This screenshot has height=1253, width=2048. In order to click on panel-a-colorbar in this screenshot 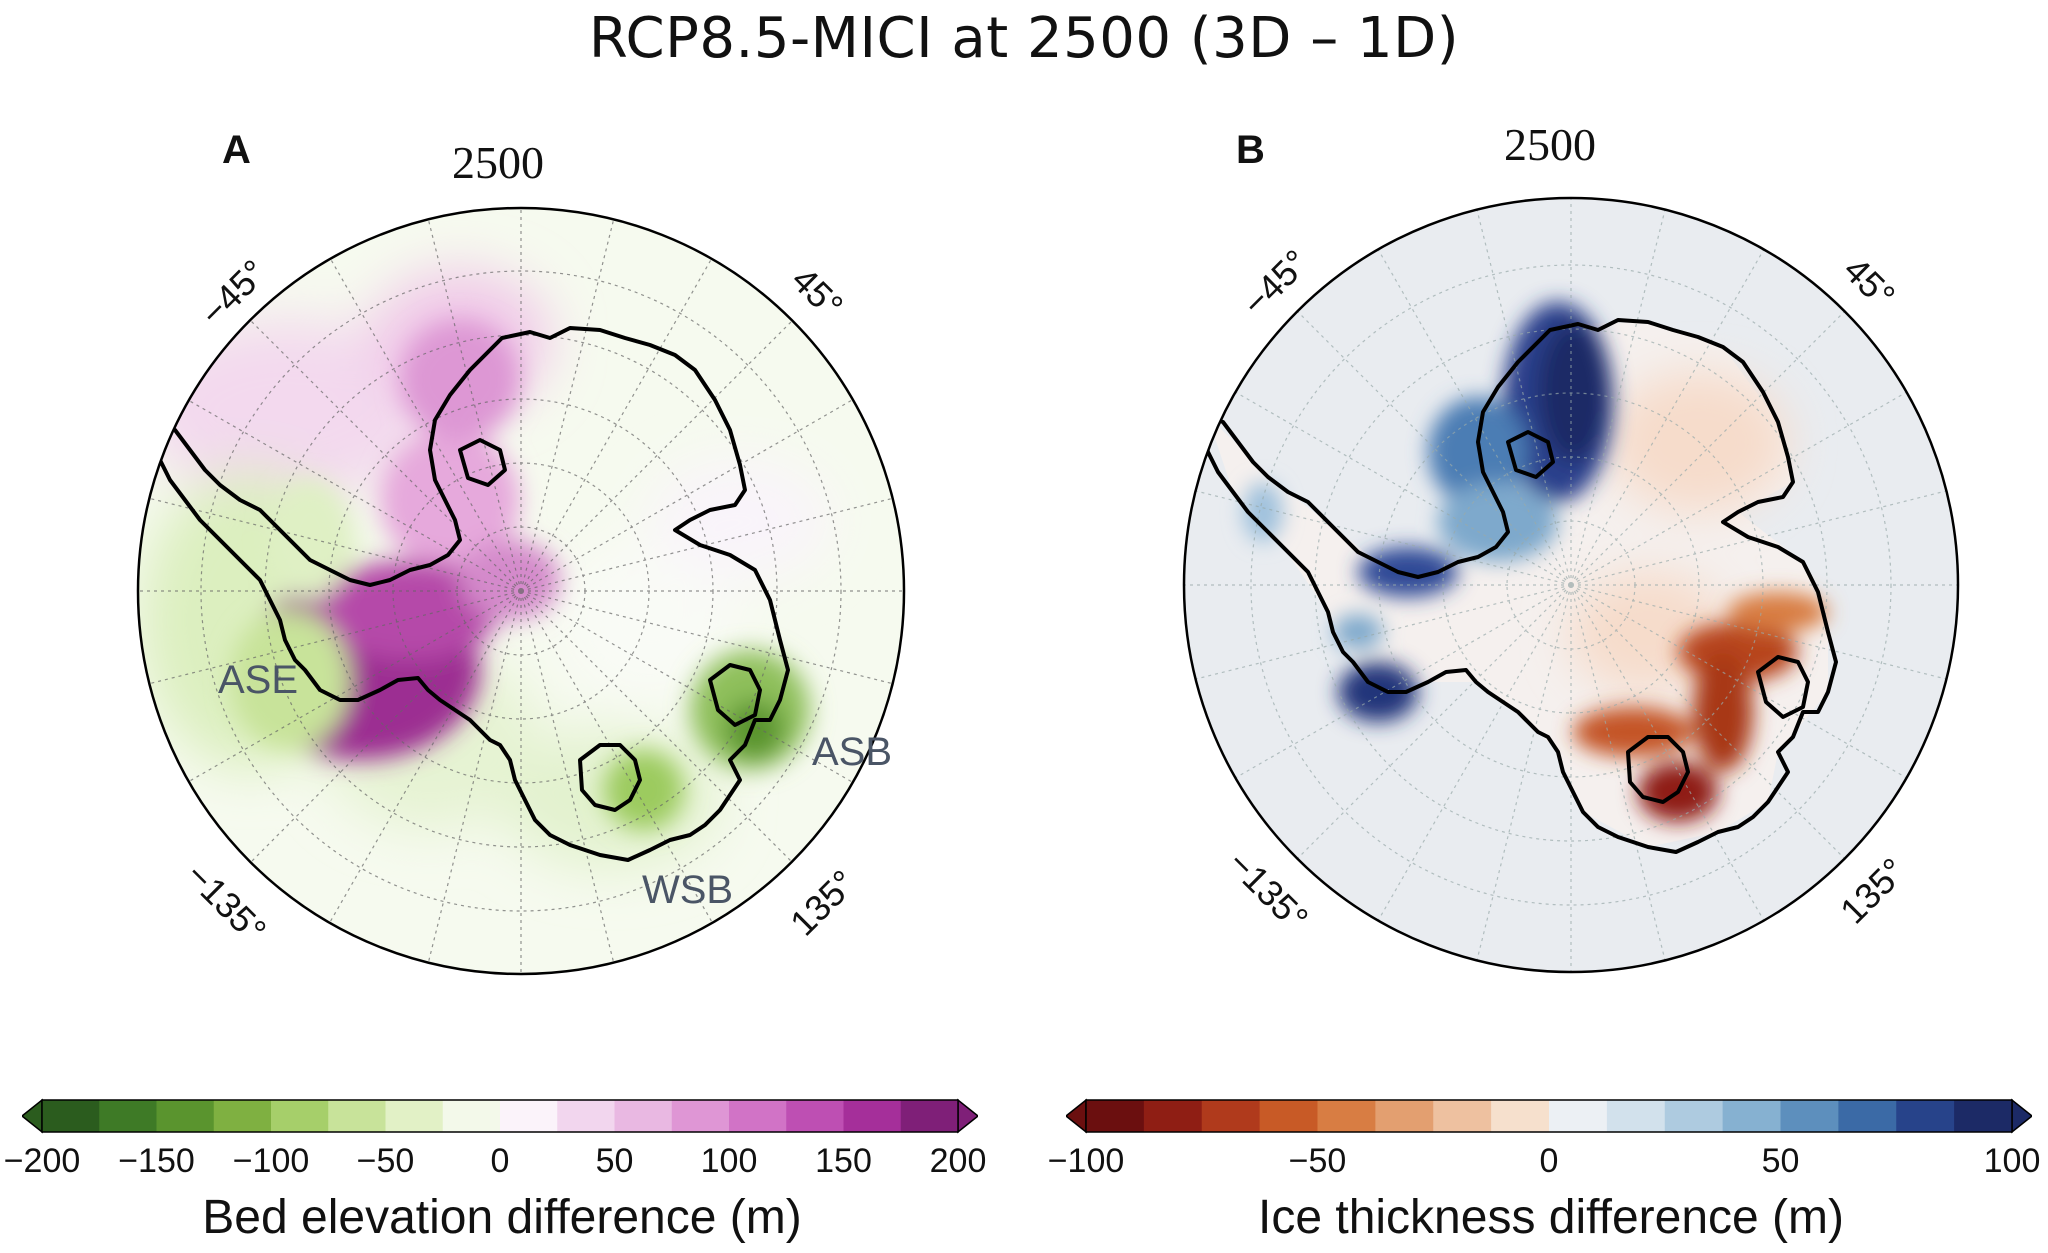, I will do `click(500, 1116)`.